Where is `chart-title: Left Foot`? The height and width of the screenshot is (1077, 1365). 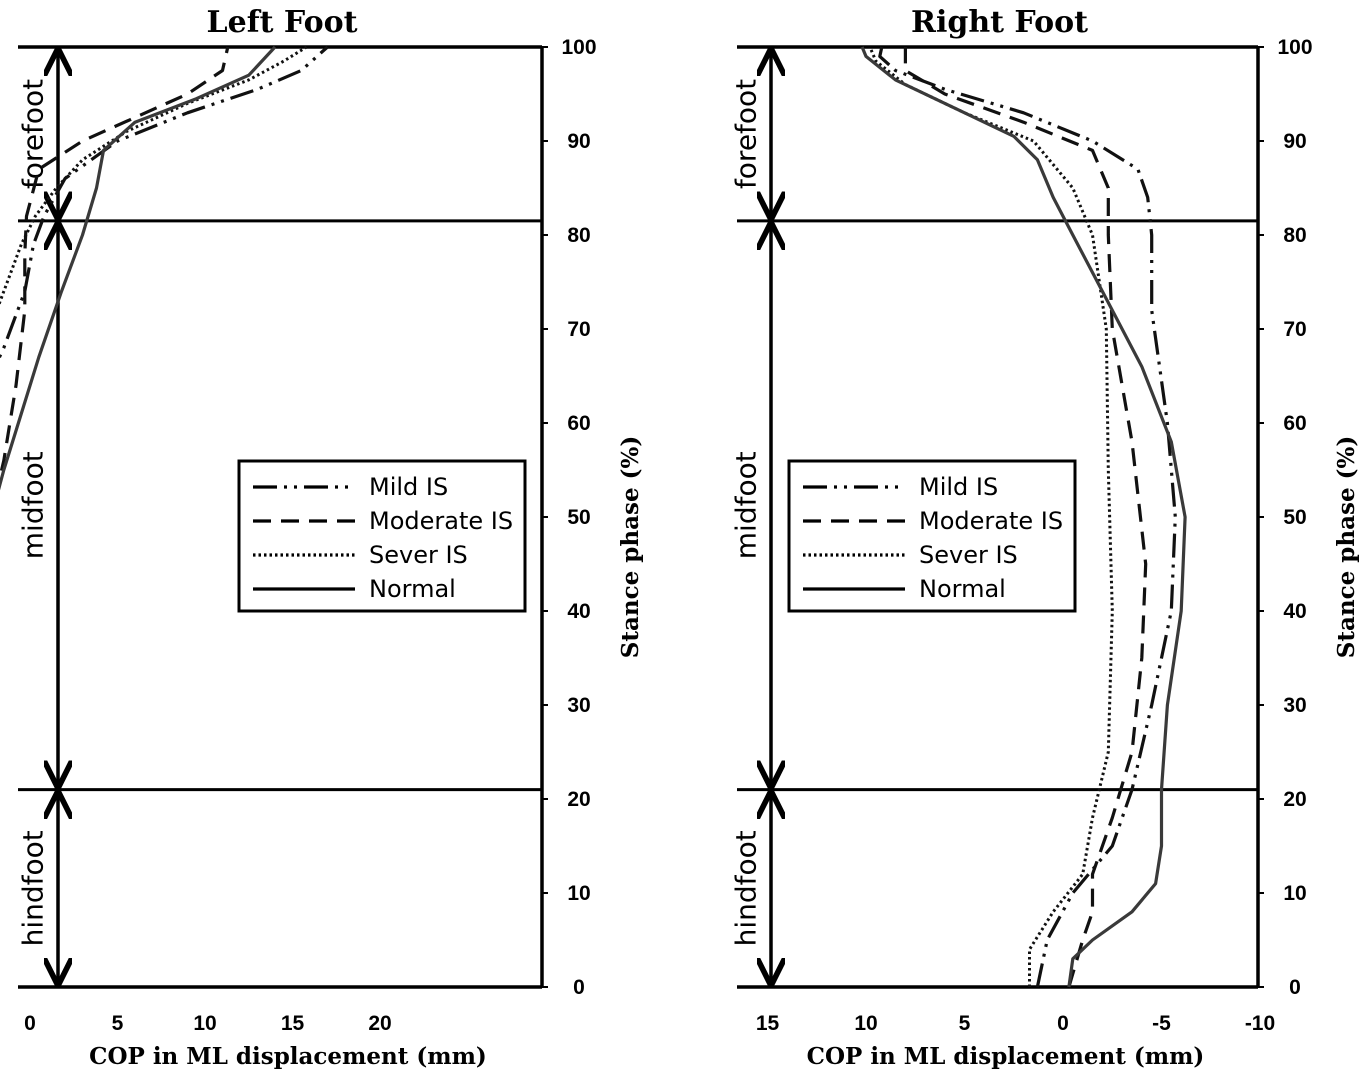
chart-title: Left Foot is located at coordinates (282, 22).